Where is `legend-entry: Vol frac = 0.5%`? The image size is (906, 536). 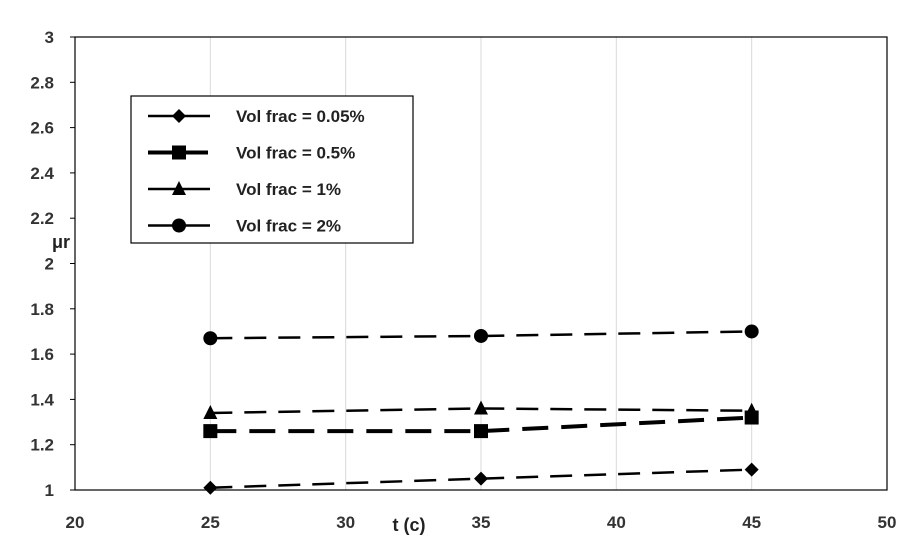 legend-entry: Vol frac = 0.5% is located at coordinates (251, 153).